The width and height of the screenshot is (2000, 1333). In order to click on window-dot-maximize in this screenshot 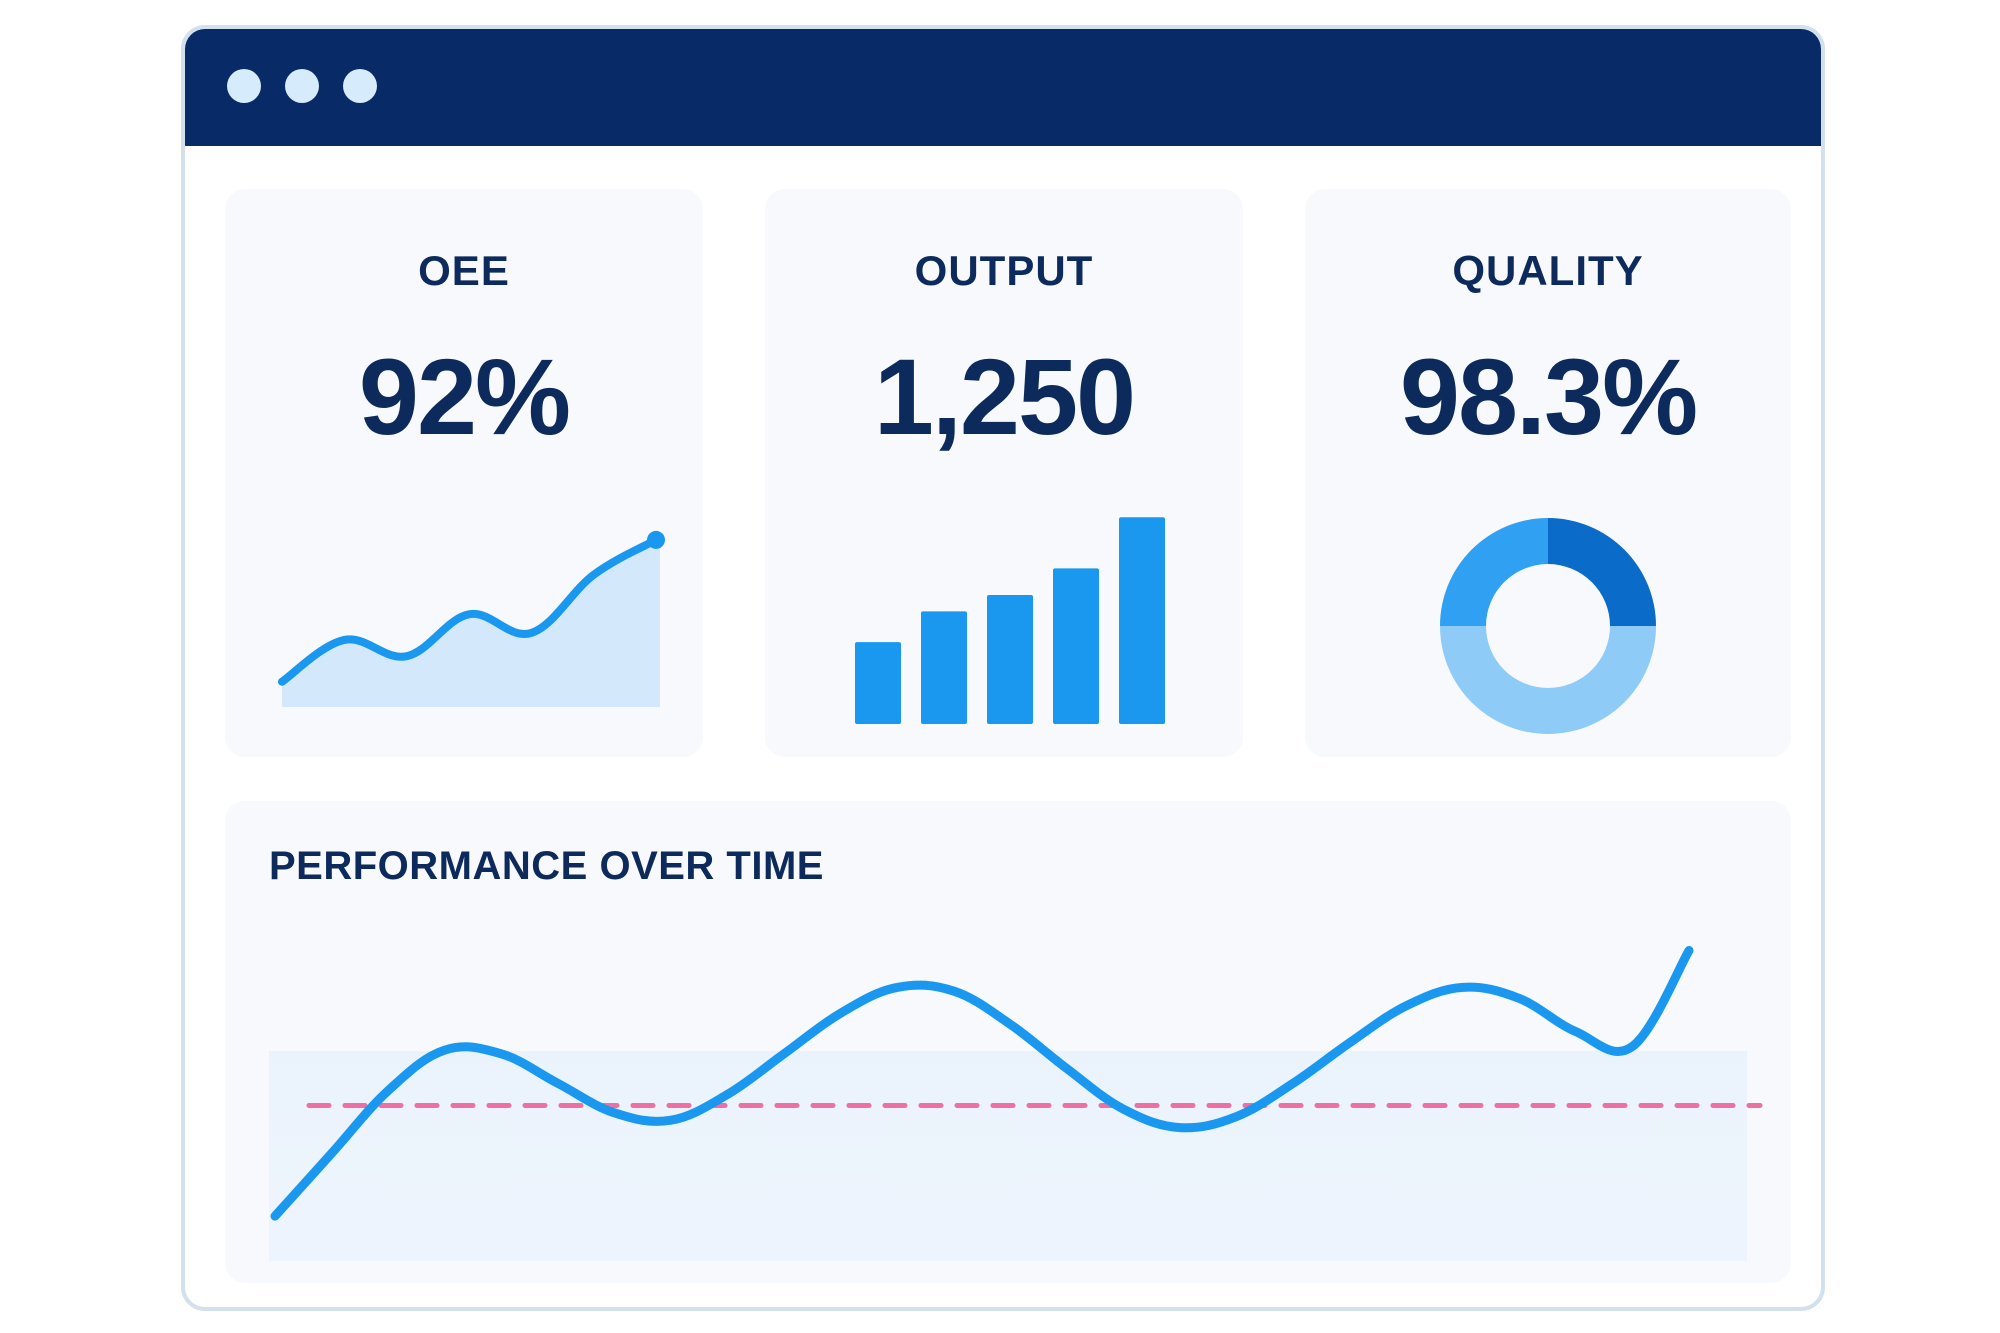, I will do `click(360, 86)`.